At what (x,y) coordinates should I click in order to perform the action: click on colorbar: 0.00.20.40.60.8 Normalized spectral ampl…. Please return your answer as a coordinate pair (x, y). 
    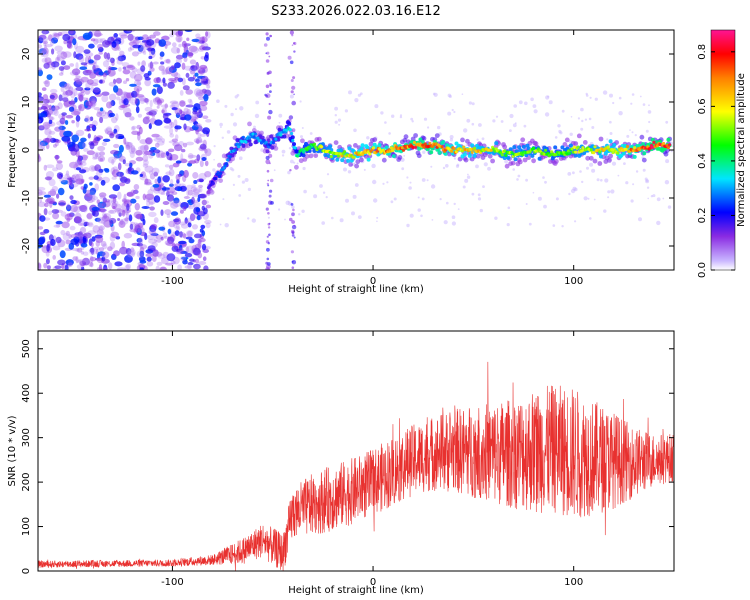
    Looking at the image, I should click on (722, 153).